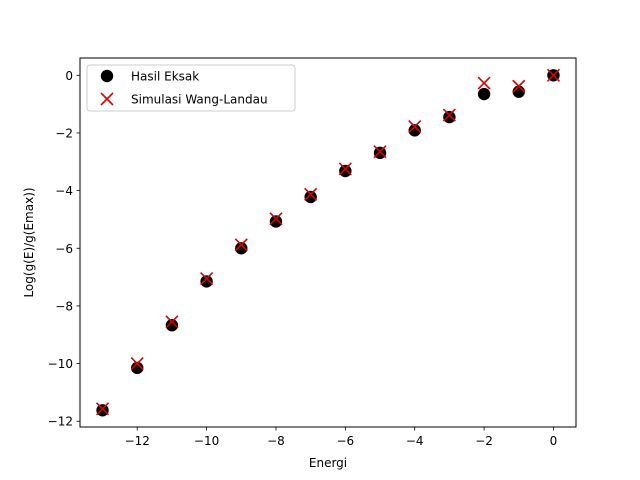  What do you see at coordinates (60, 422) in the screenshot?
I see `y-tick-label: −12` at bounding box center [60, 422].